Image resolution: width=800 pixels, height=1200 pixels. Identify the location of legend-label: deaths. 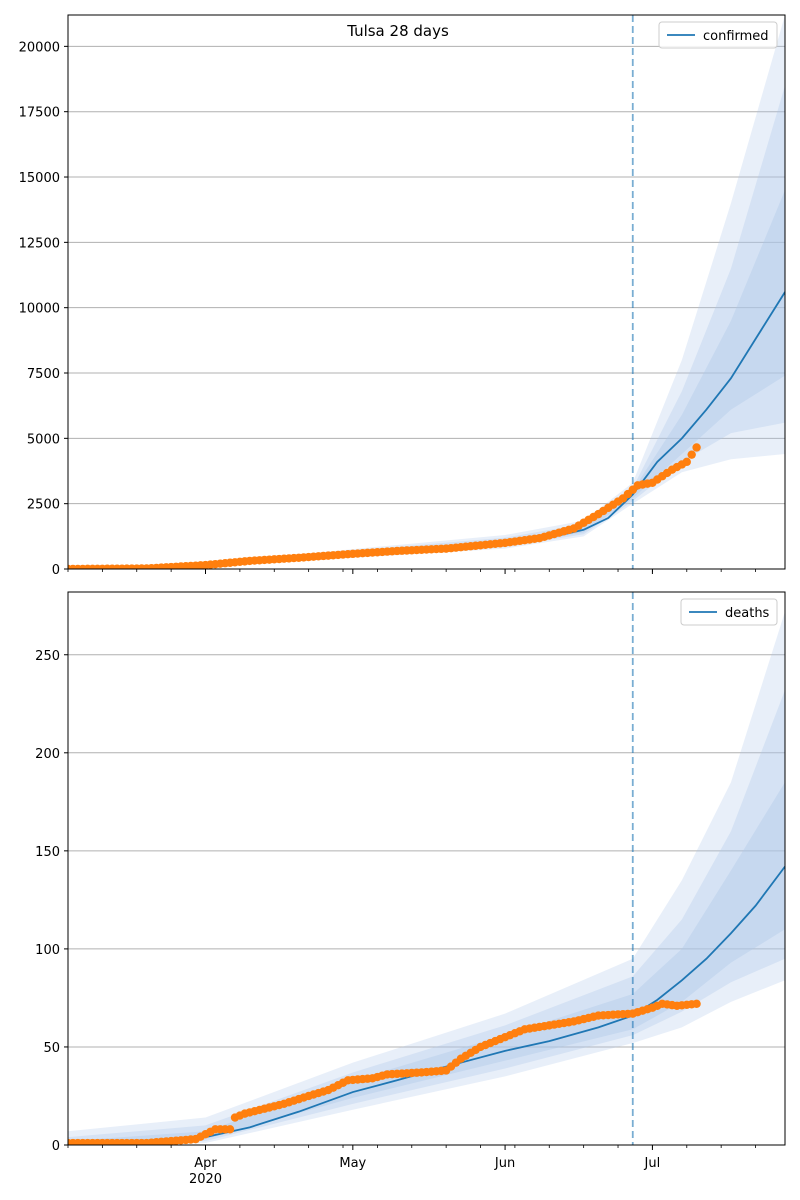
(747, 613).